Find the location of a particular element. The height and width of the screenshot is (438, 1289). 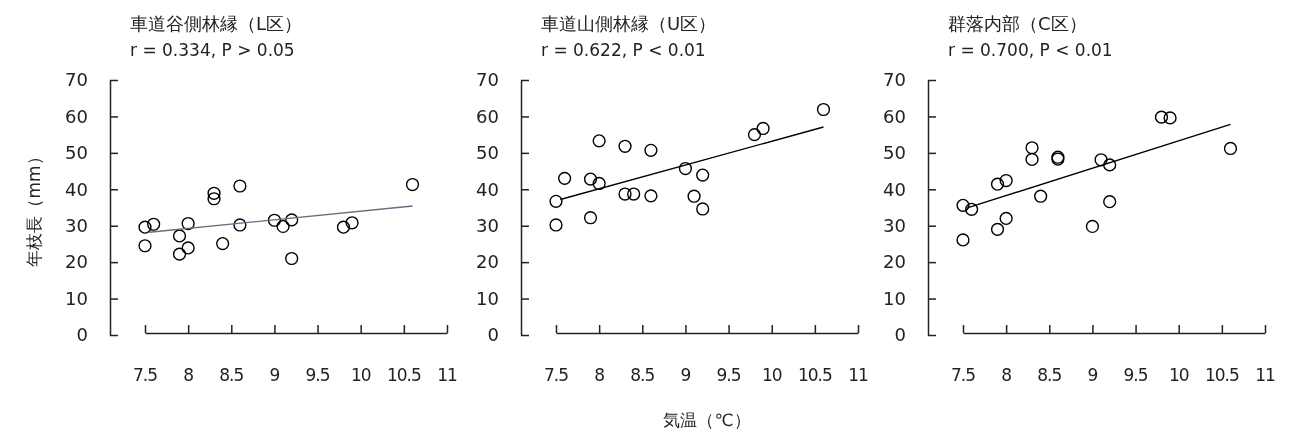

chart-title: 車道山側林縁（U区） is located at coordinates (629, 23).